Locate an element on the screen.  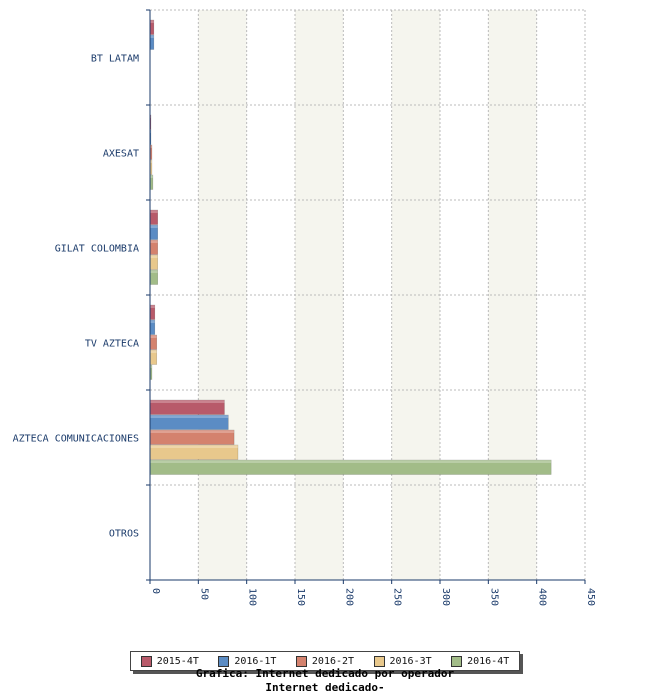
legend-item: 2016-2T is located at coordinates (325, 661).